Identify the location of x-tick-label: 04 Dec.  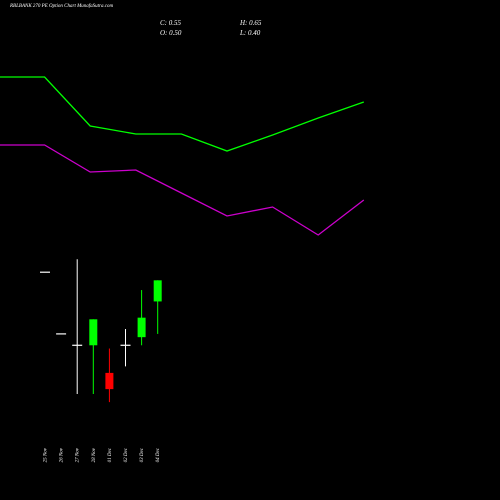
(158, 454).